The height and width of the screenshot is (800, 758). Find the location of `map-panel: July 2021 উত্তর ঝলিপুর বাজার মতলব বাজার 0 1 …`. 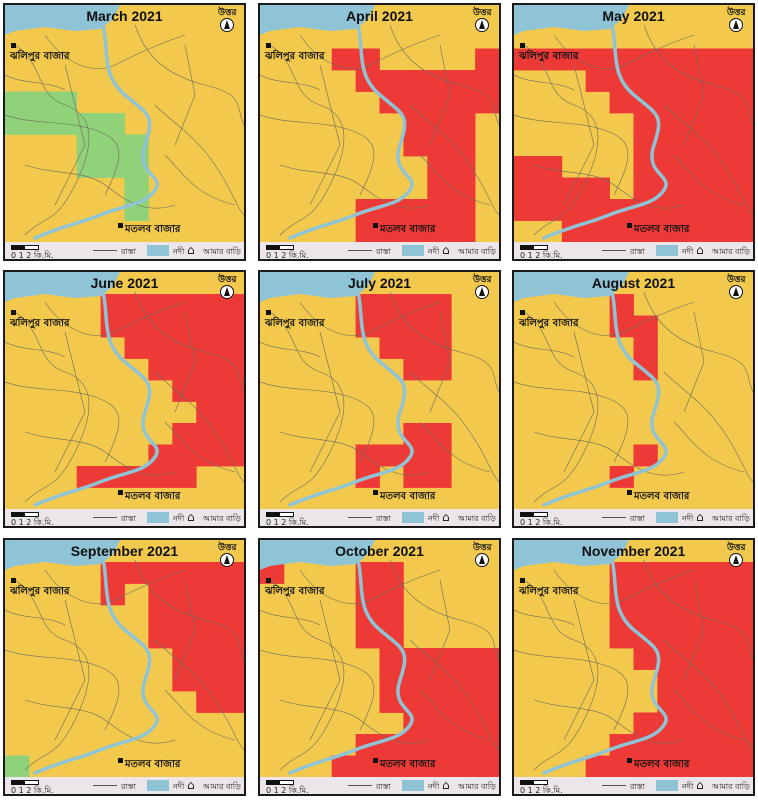

map-panel: July 2021 উত্তর ঝলিপুর বাজার মতলব বাজার 0 1 … is located at coordinates (379, 399).